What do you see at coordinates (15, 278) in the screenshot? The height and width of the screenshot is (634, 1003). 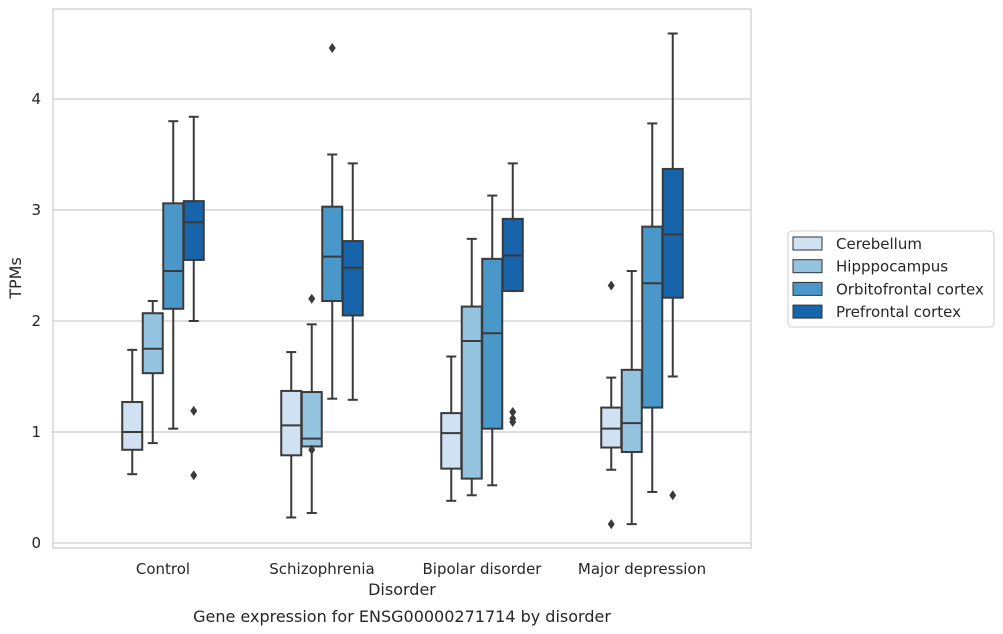 I see `y-axis-title: TPMs` at bounding box center [15, 278].